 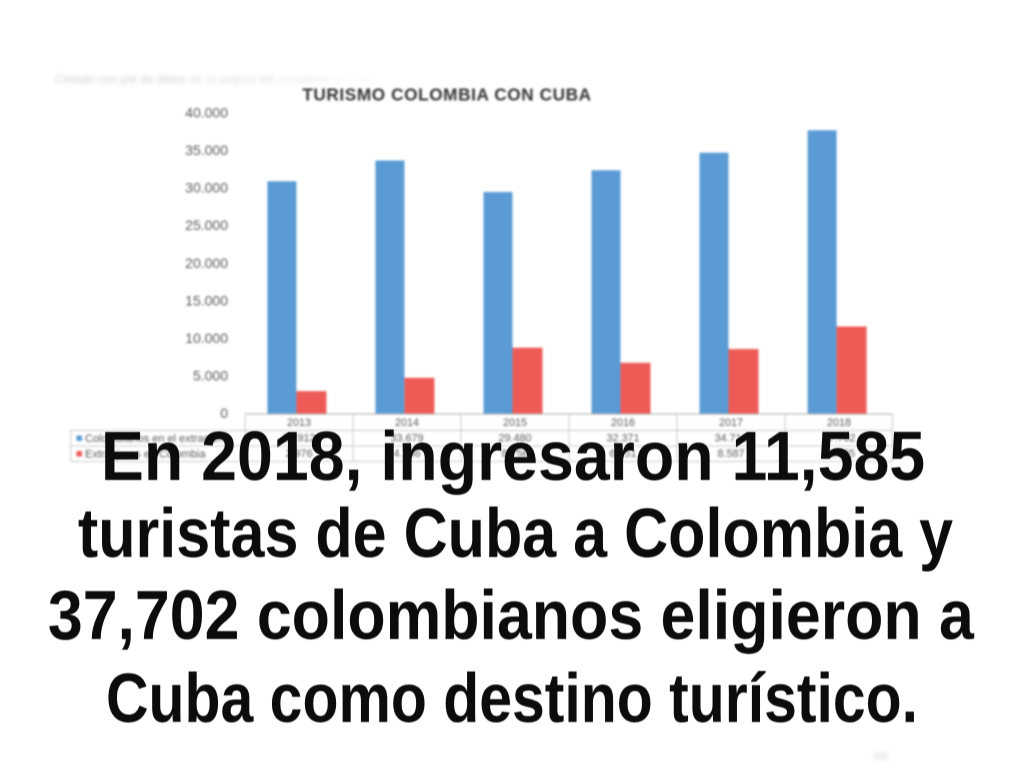 I want to click on svg-text: 32.371, so click(x=622, y=439).